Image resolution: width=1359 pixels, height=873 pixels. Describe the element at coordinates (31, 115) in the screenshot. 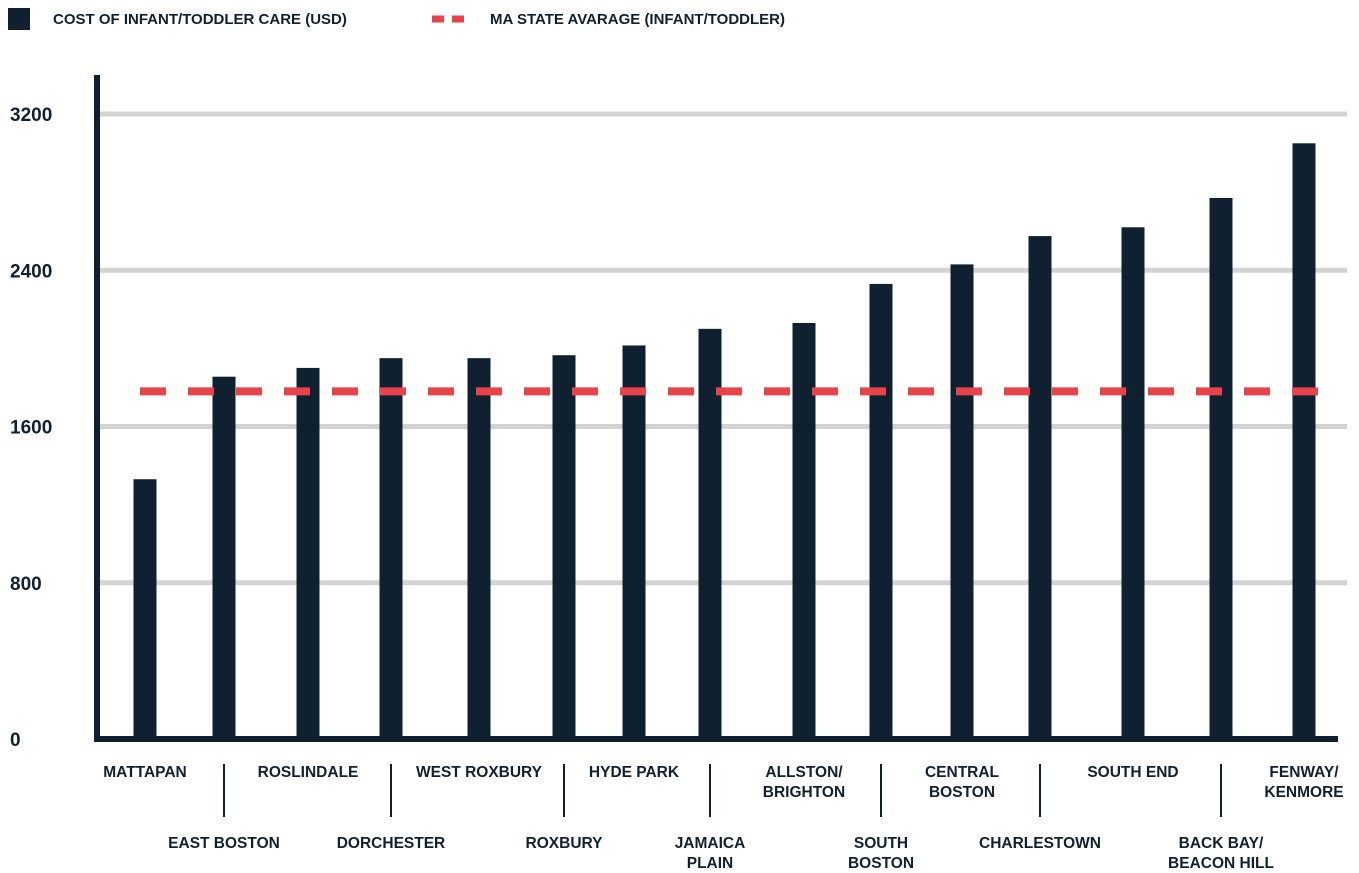

I see `y-tick-label: 3200` at that location.